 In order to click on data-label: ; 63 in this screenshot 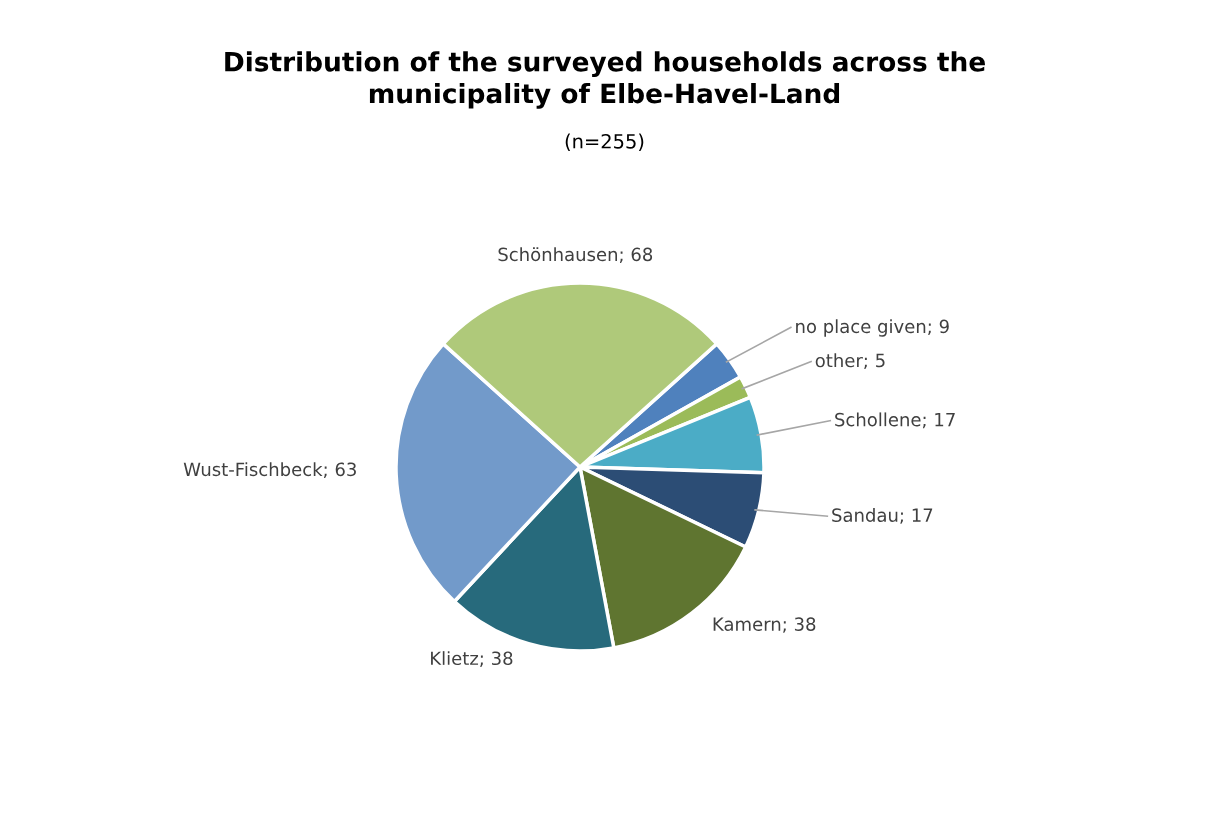, I will do `click(340, 470)`.